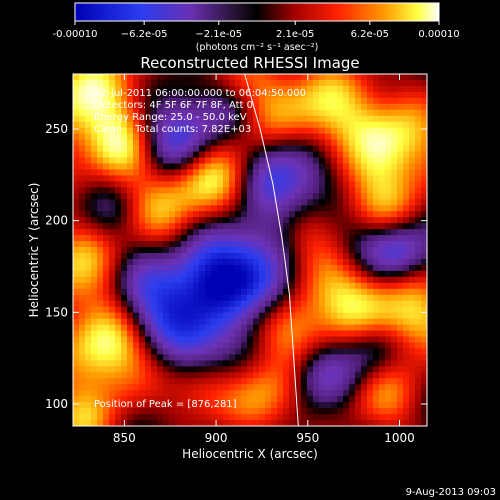  What do you see at coordinates (173, 105) in the screenshot?
I see `annotation-detectors: Detectors: 4F 5F 6F 7F 8F, Att 0` at bounding box center [173, 105].